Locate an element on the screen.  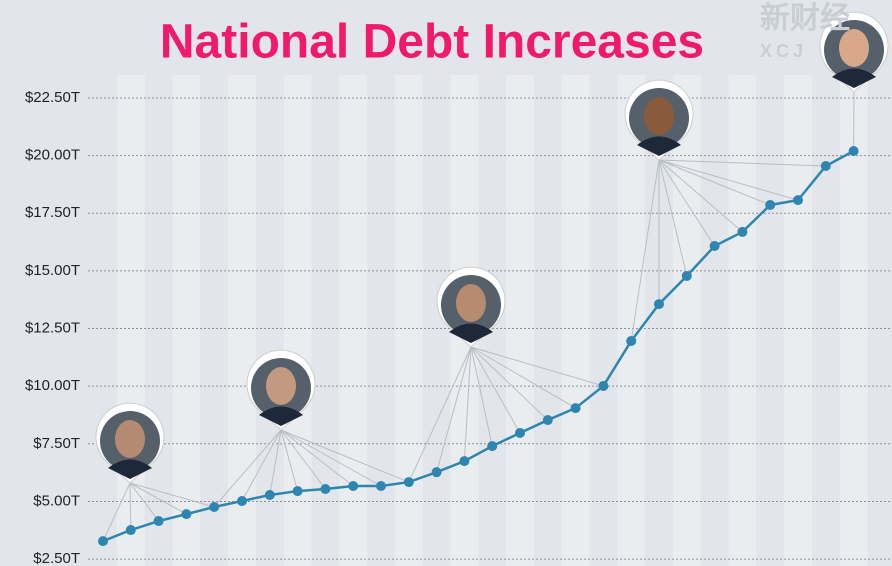
y-tick-label: $15.00T is located at coordinates (52, 270).